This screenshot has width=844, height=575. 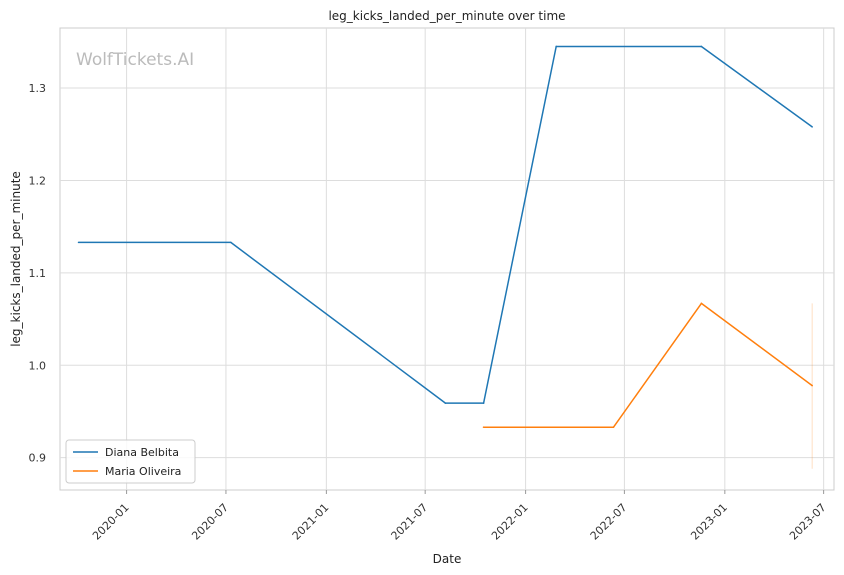 What do you see at coordinates (135, 60) in the screenshot?
I see `watermark: WolfTickets.AI` at bounding box center [135, 60].